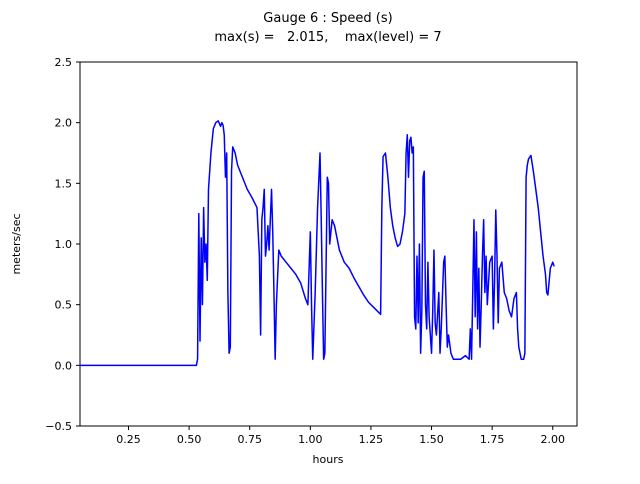 The image size is (640, 484). What do you see at coordinates (64, 123) in the screenshot?
I see `y-tick-label: 2.0` at bounding box center [64, 123].